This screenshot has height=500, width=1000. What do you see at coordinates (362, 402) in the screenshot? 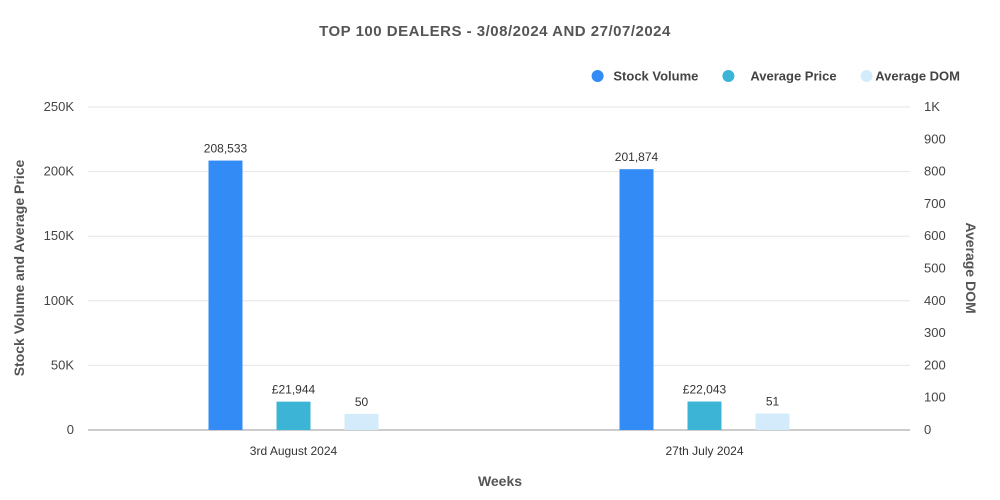
I see `data-label: 50` at bounding box center [362, 402].